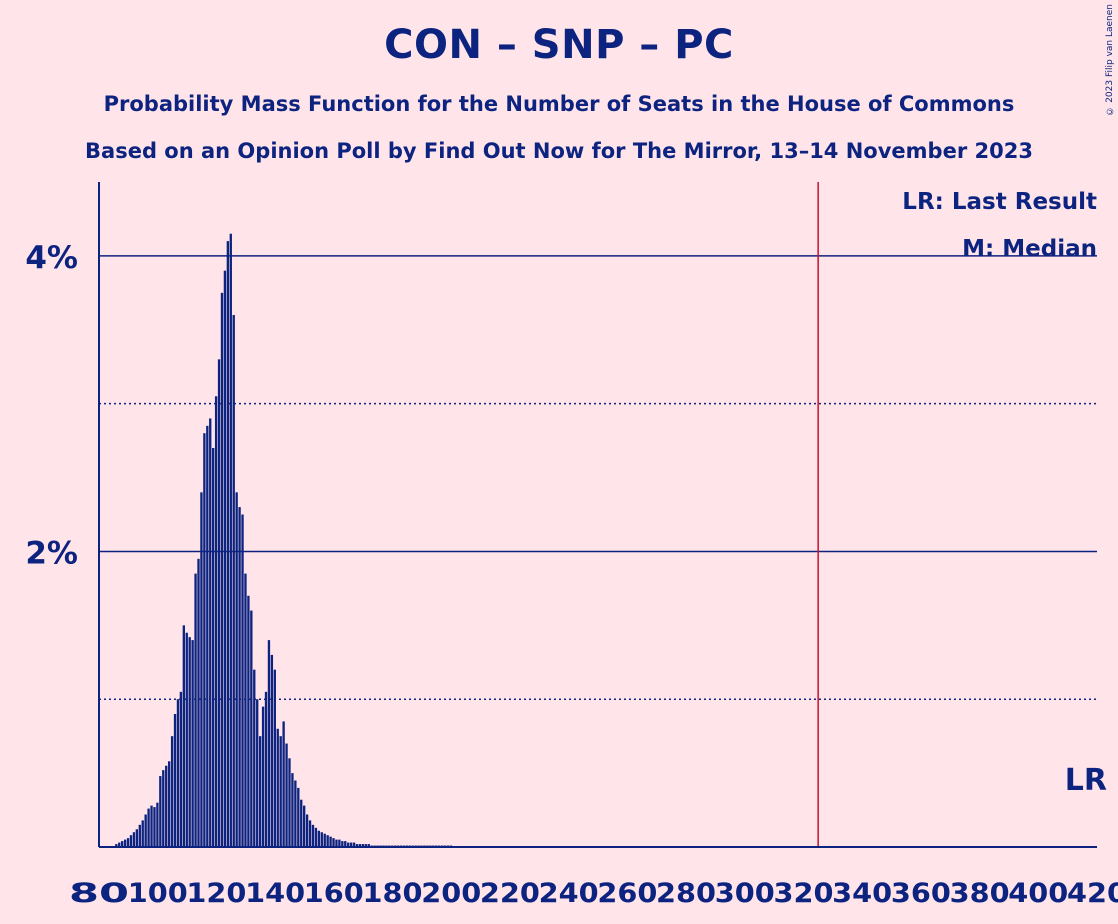  I want to click on x-tick-label: 360, so click(921, 893).